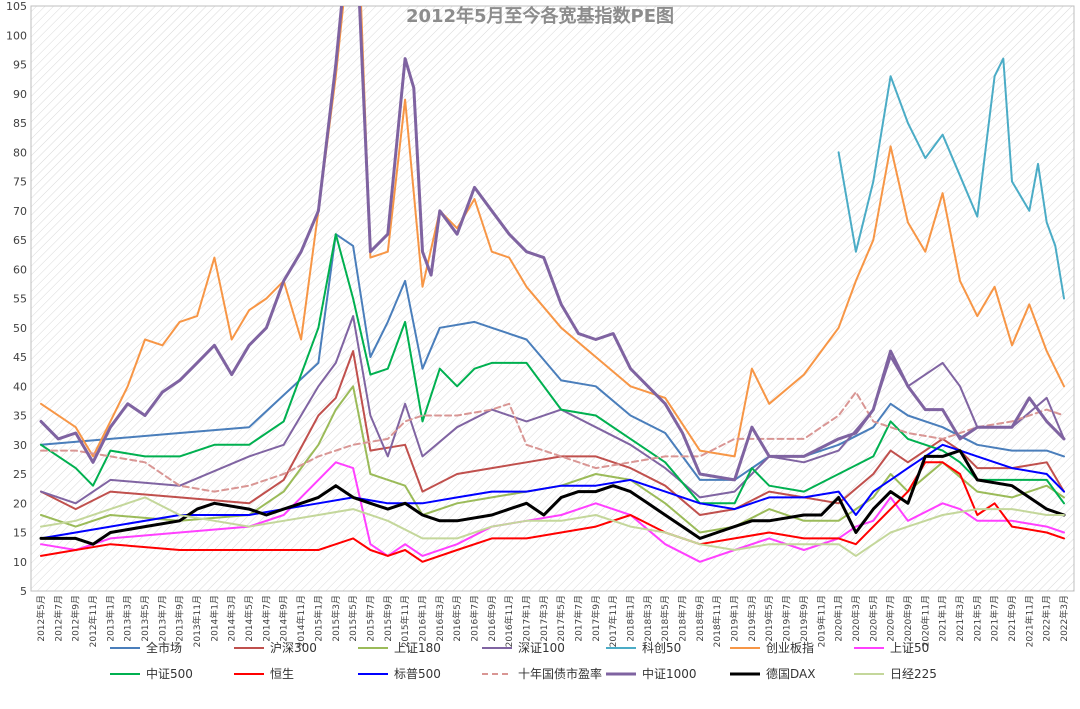 Image resolution: width=1080 pixels, height=709 pixels. What do you see at coordinates (20, 152) in the screenshot?
I see `y-tick-label: 80` at bounding box center [20, 152].